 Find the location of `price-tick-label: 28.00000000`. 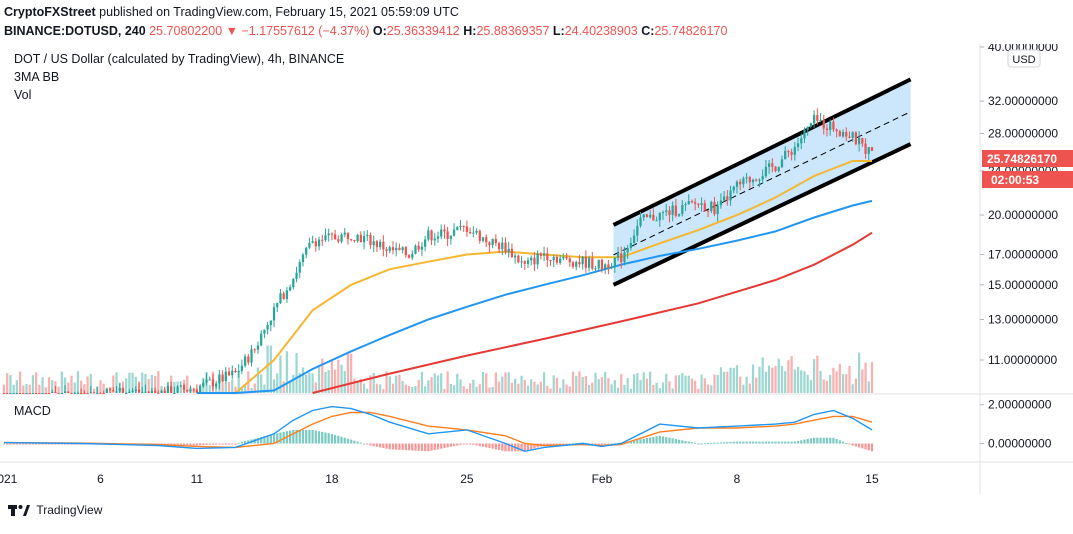

price-tick-label: 28.00000000 is located at coordinates (1023, 133).